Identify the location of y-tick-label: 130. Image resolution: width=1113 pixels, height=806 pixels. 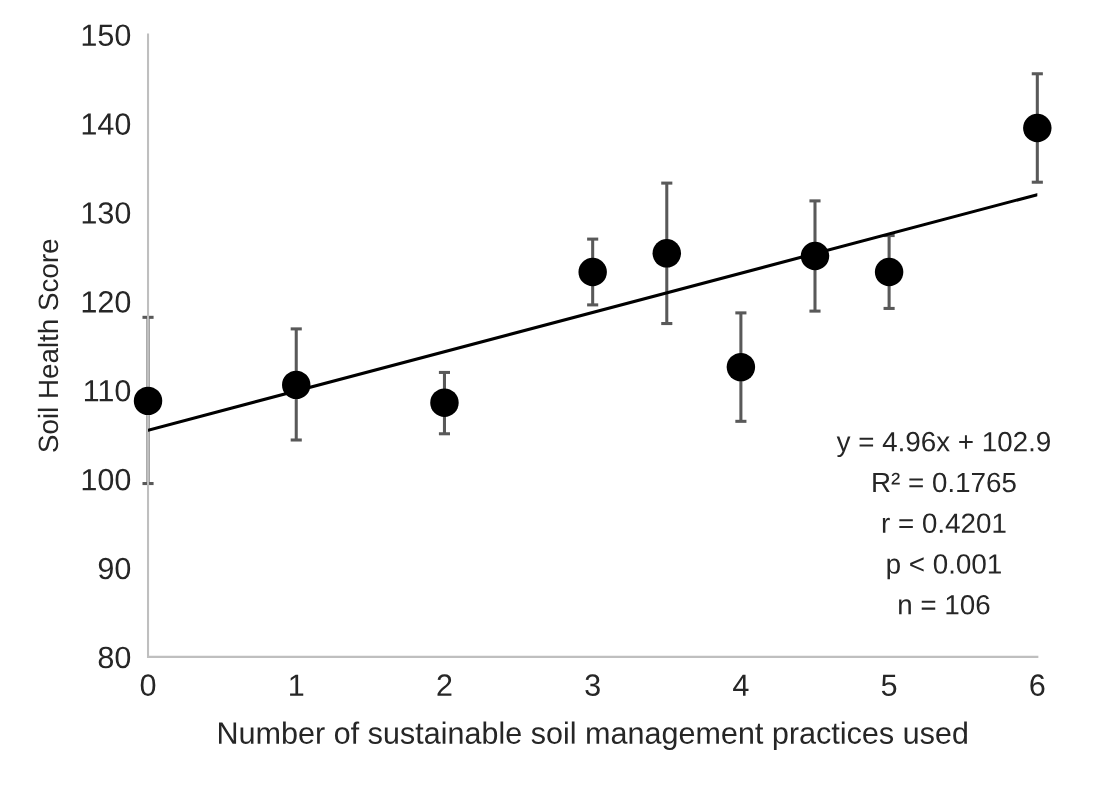
(106, 213).